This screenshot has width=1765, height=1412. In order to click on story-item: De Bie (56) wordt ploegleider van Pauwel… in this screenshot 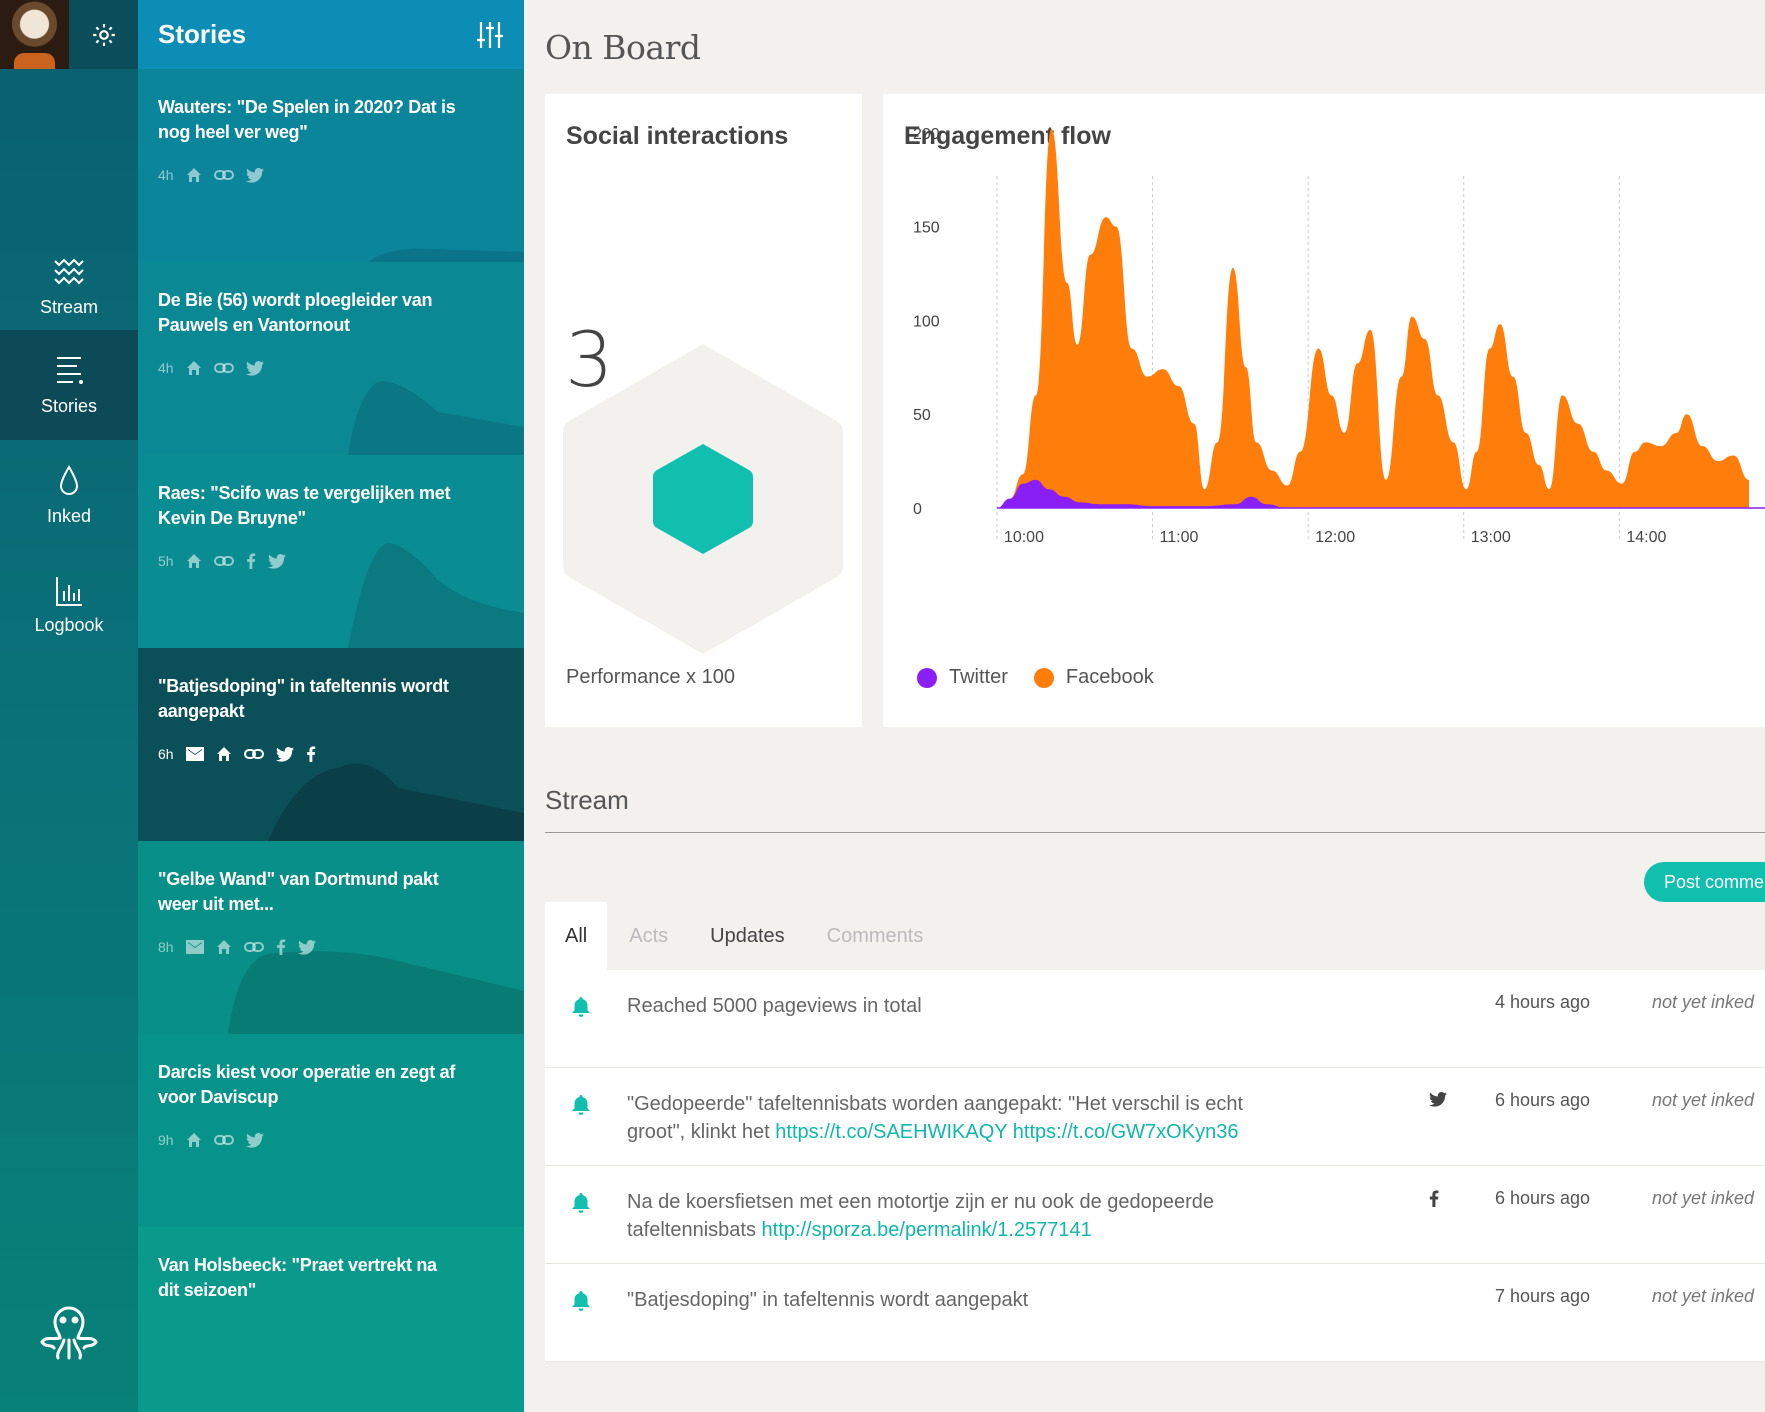, I will do `click(331, 358)`.